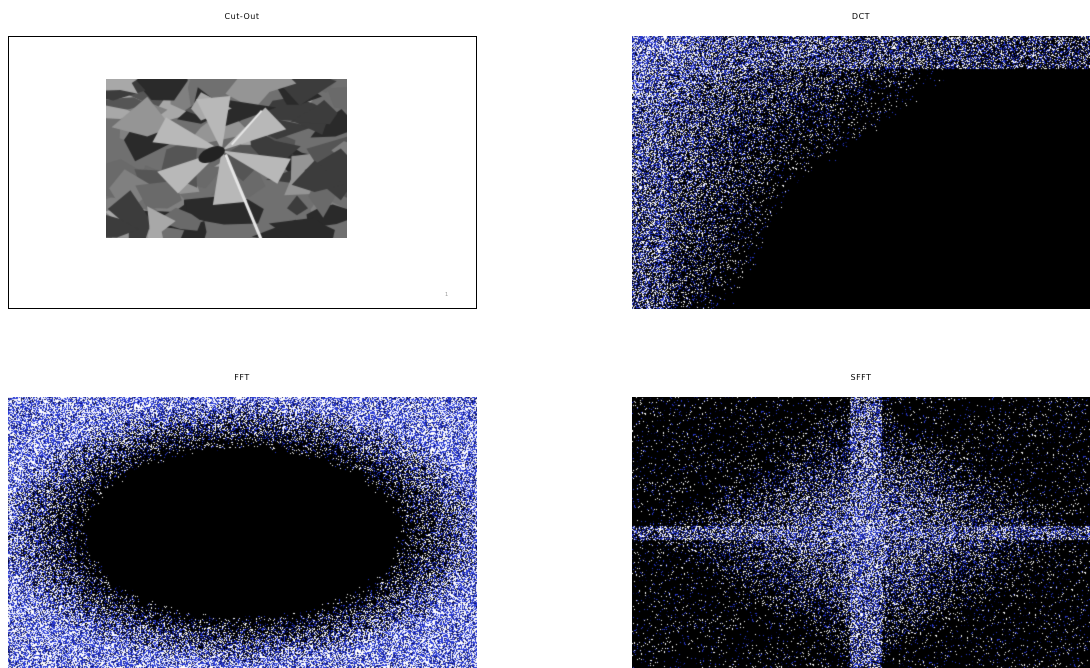  I want to click on dct-title: DCT, so click(861, 16).